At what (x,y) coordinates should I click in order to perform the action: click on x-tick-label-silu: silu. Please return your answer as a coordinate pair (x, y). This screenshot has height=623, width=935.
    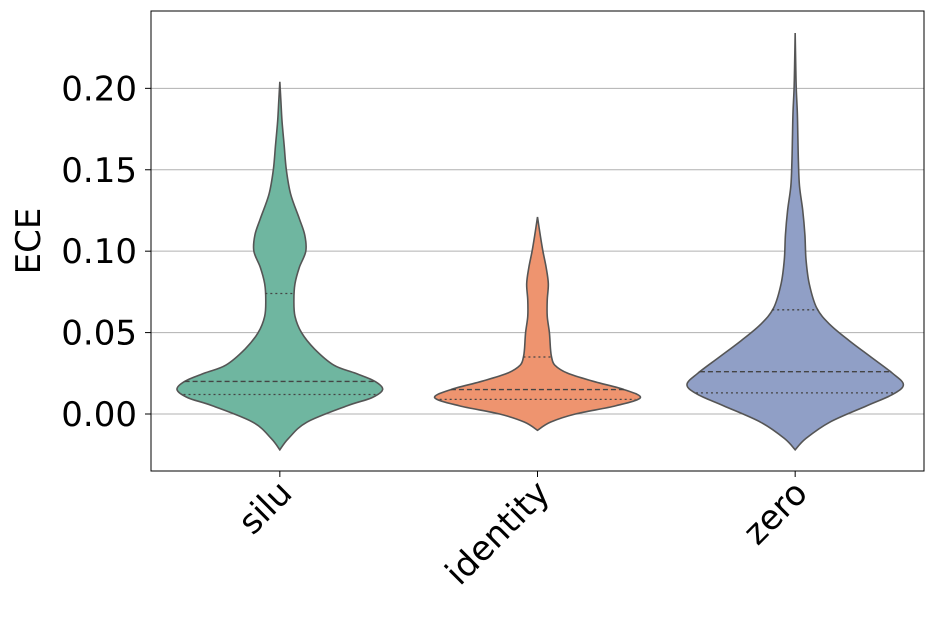
    Looking at the image, I should click on (265, 507).